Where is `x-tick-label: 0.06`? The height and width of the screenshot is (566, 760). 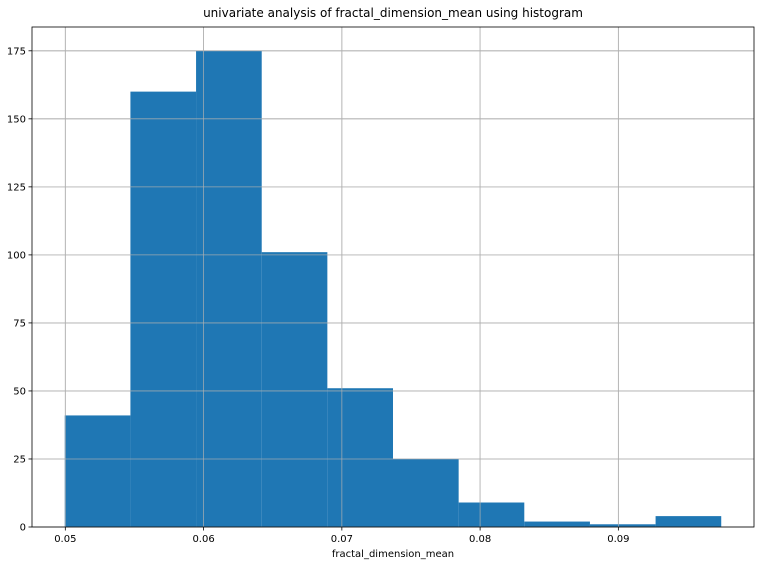
x-tick-label: 0.06 is located at coordinates (203, 539).